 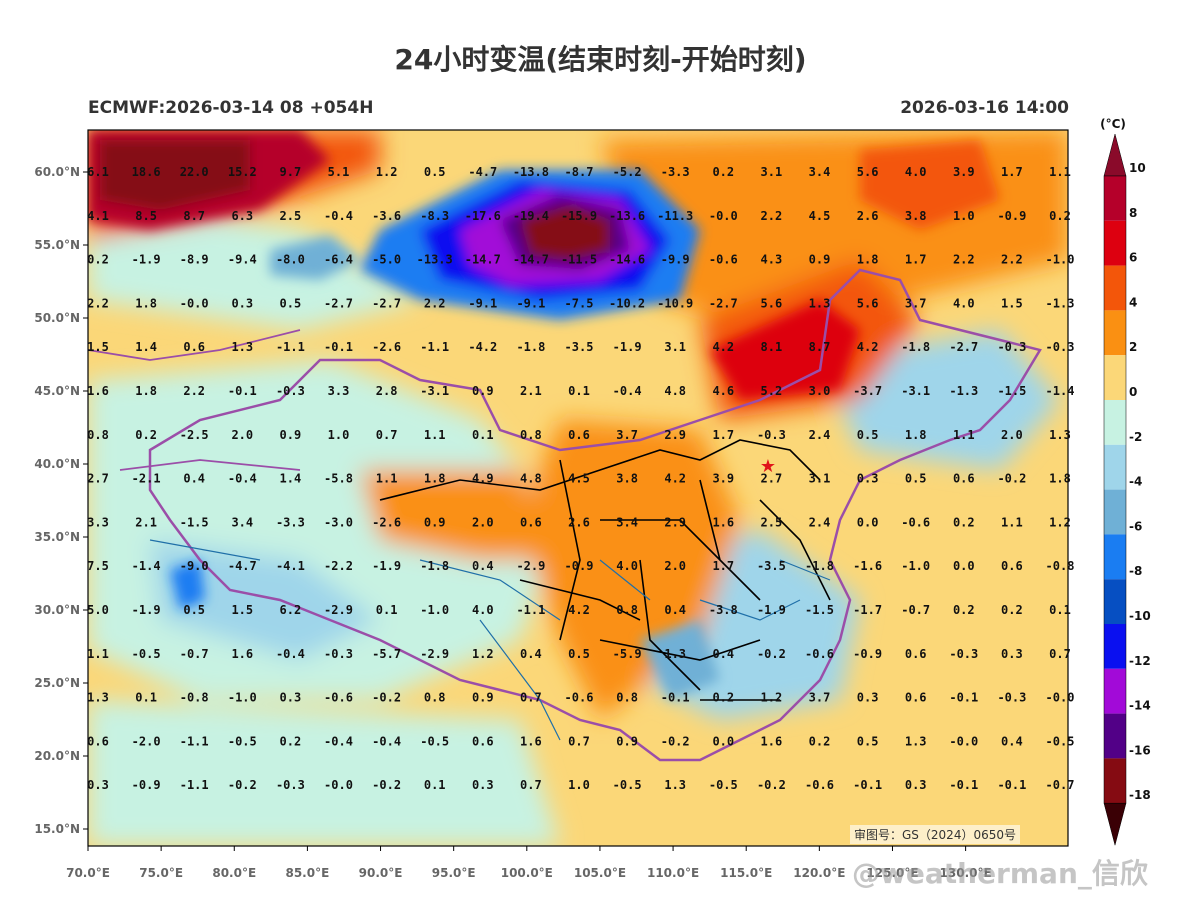 What do you see at coordinates (1011, 391) in the screenshot?
I see `temperature-value: -1.5` at bounding box center [1011, 391].